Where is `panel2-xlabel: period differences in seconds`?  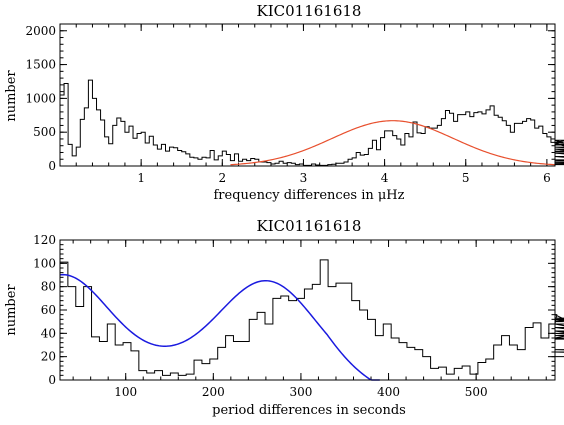
panel2-xlabel: period differences in seconds is located at coordinates (309, 410).